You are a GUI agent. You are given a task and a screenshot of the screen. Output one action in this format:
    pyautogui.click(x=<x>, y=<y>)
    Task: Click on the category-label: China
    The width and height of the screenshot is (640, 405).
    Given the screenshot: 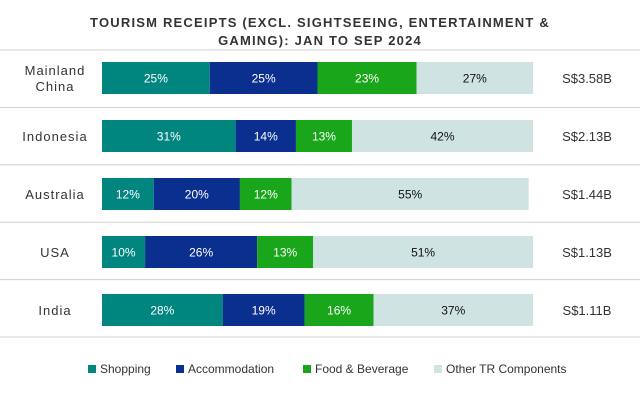 What is the action you would take?
    pyautogui.click(x=55, y=86)
    